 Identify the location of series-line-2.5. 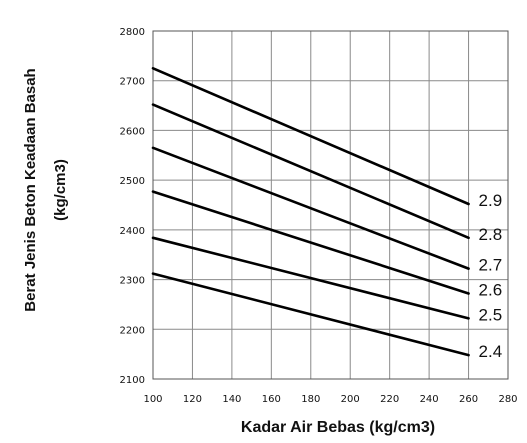
(310, 278).